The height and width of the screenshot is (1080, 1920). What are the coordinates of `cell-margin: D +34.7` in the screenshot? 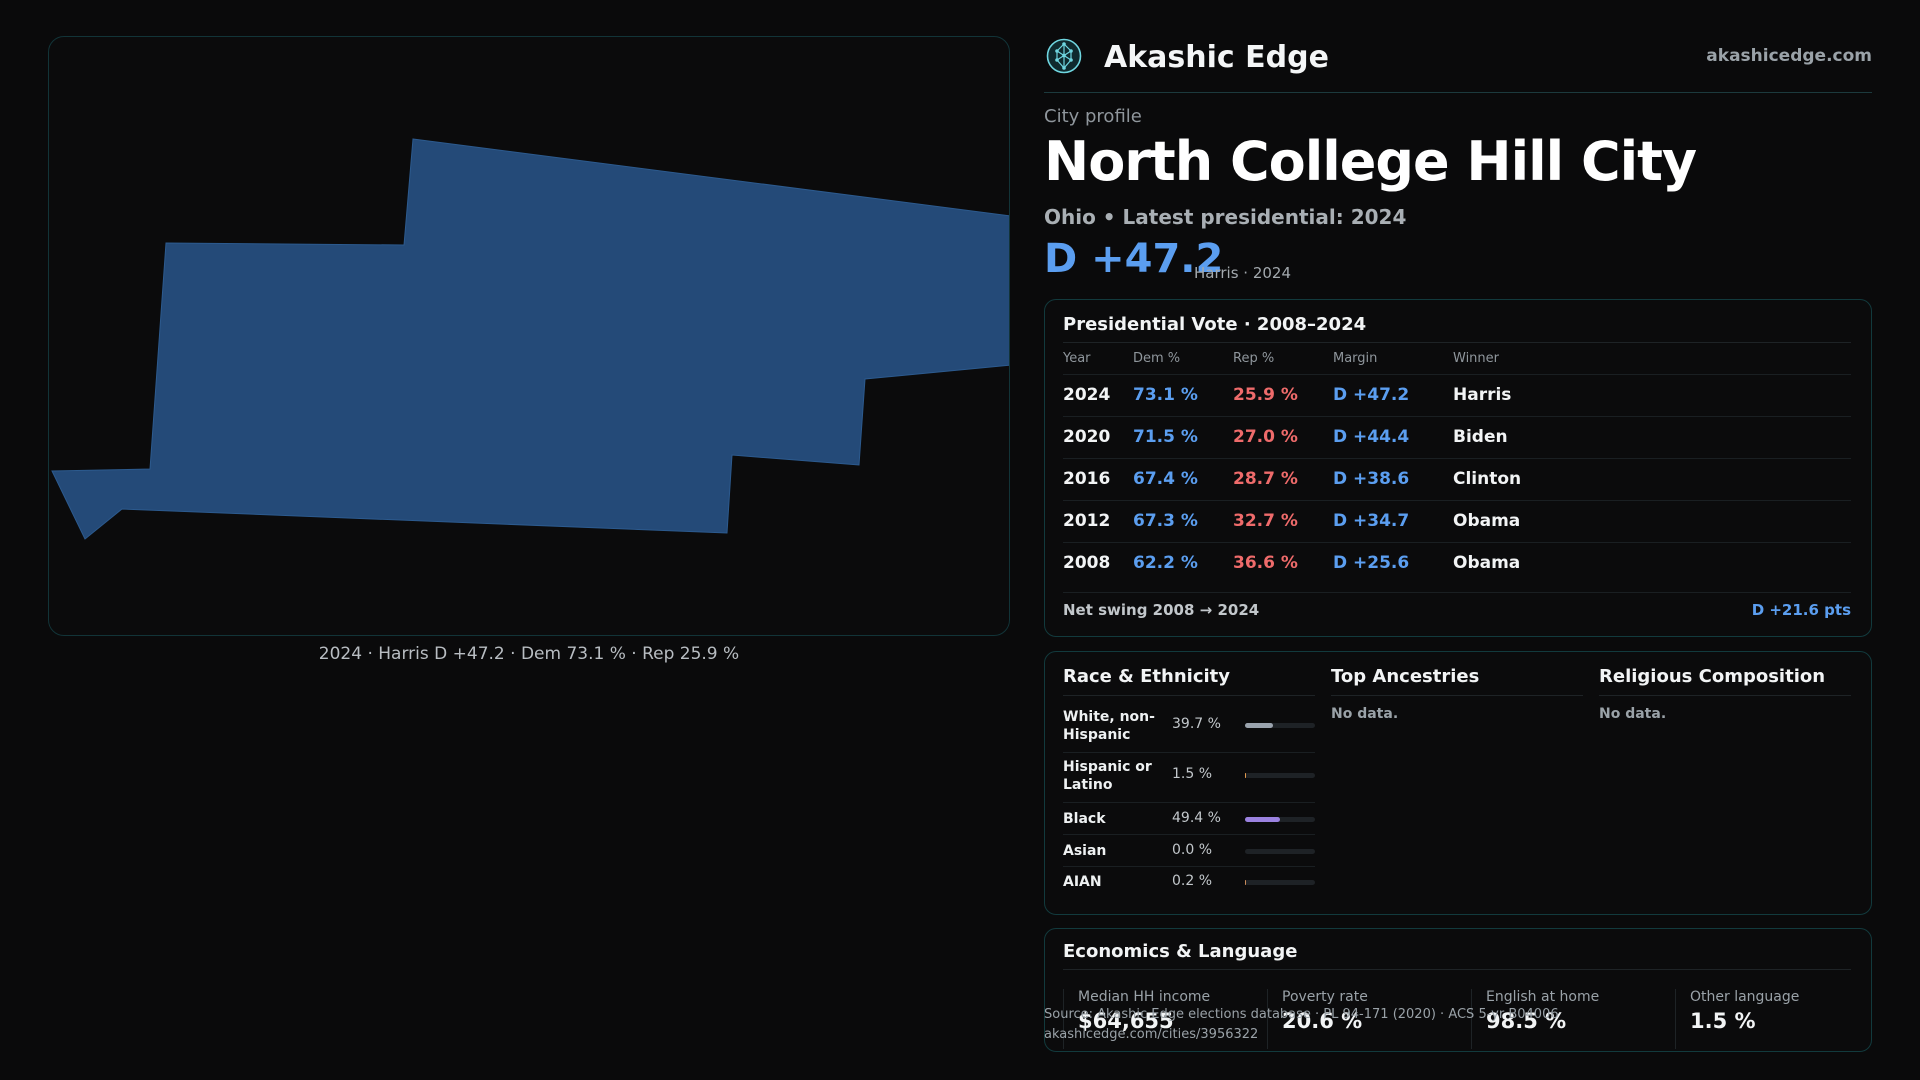 It's located at (1371, 521).